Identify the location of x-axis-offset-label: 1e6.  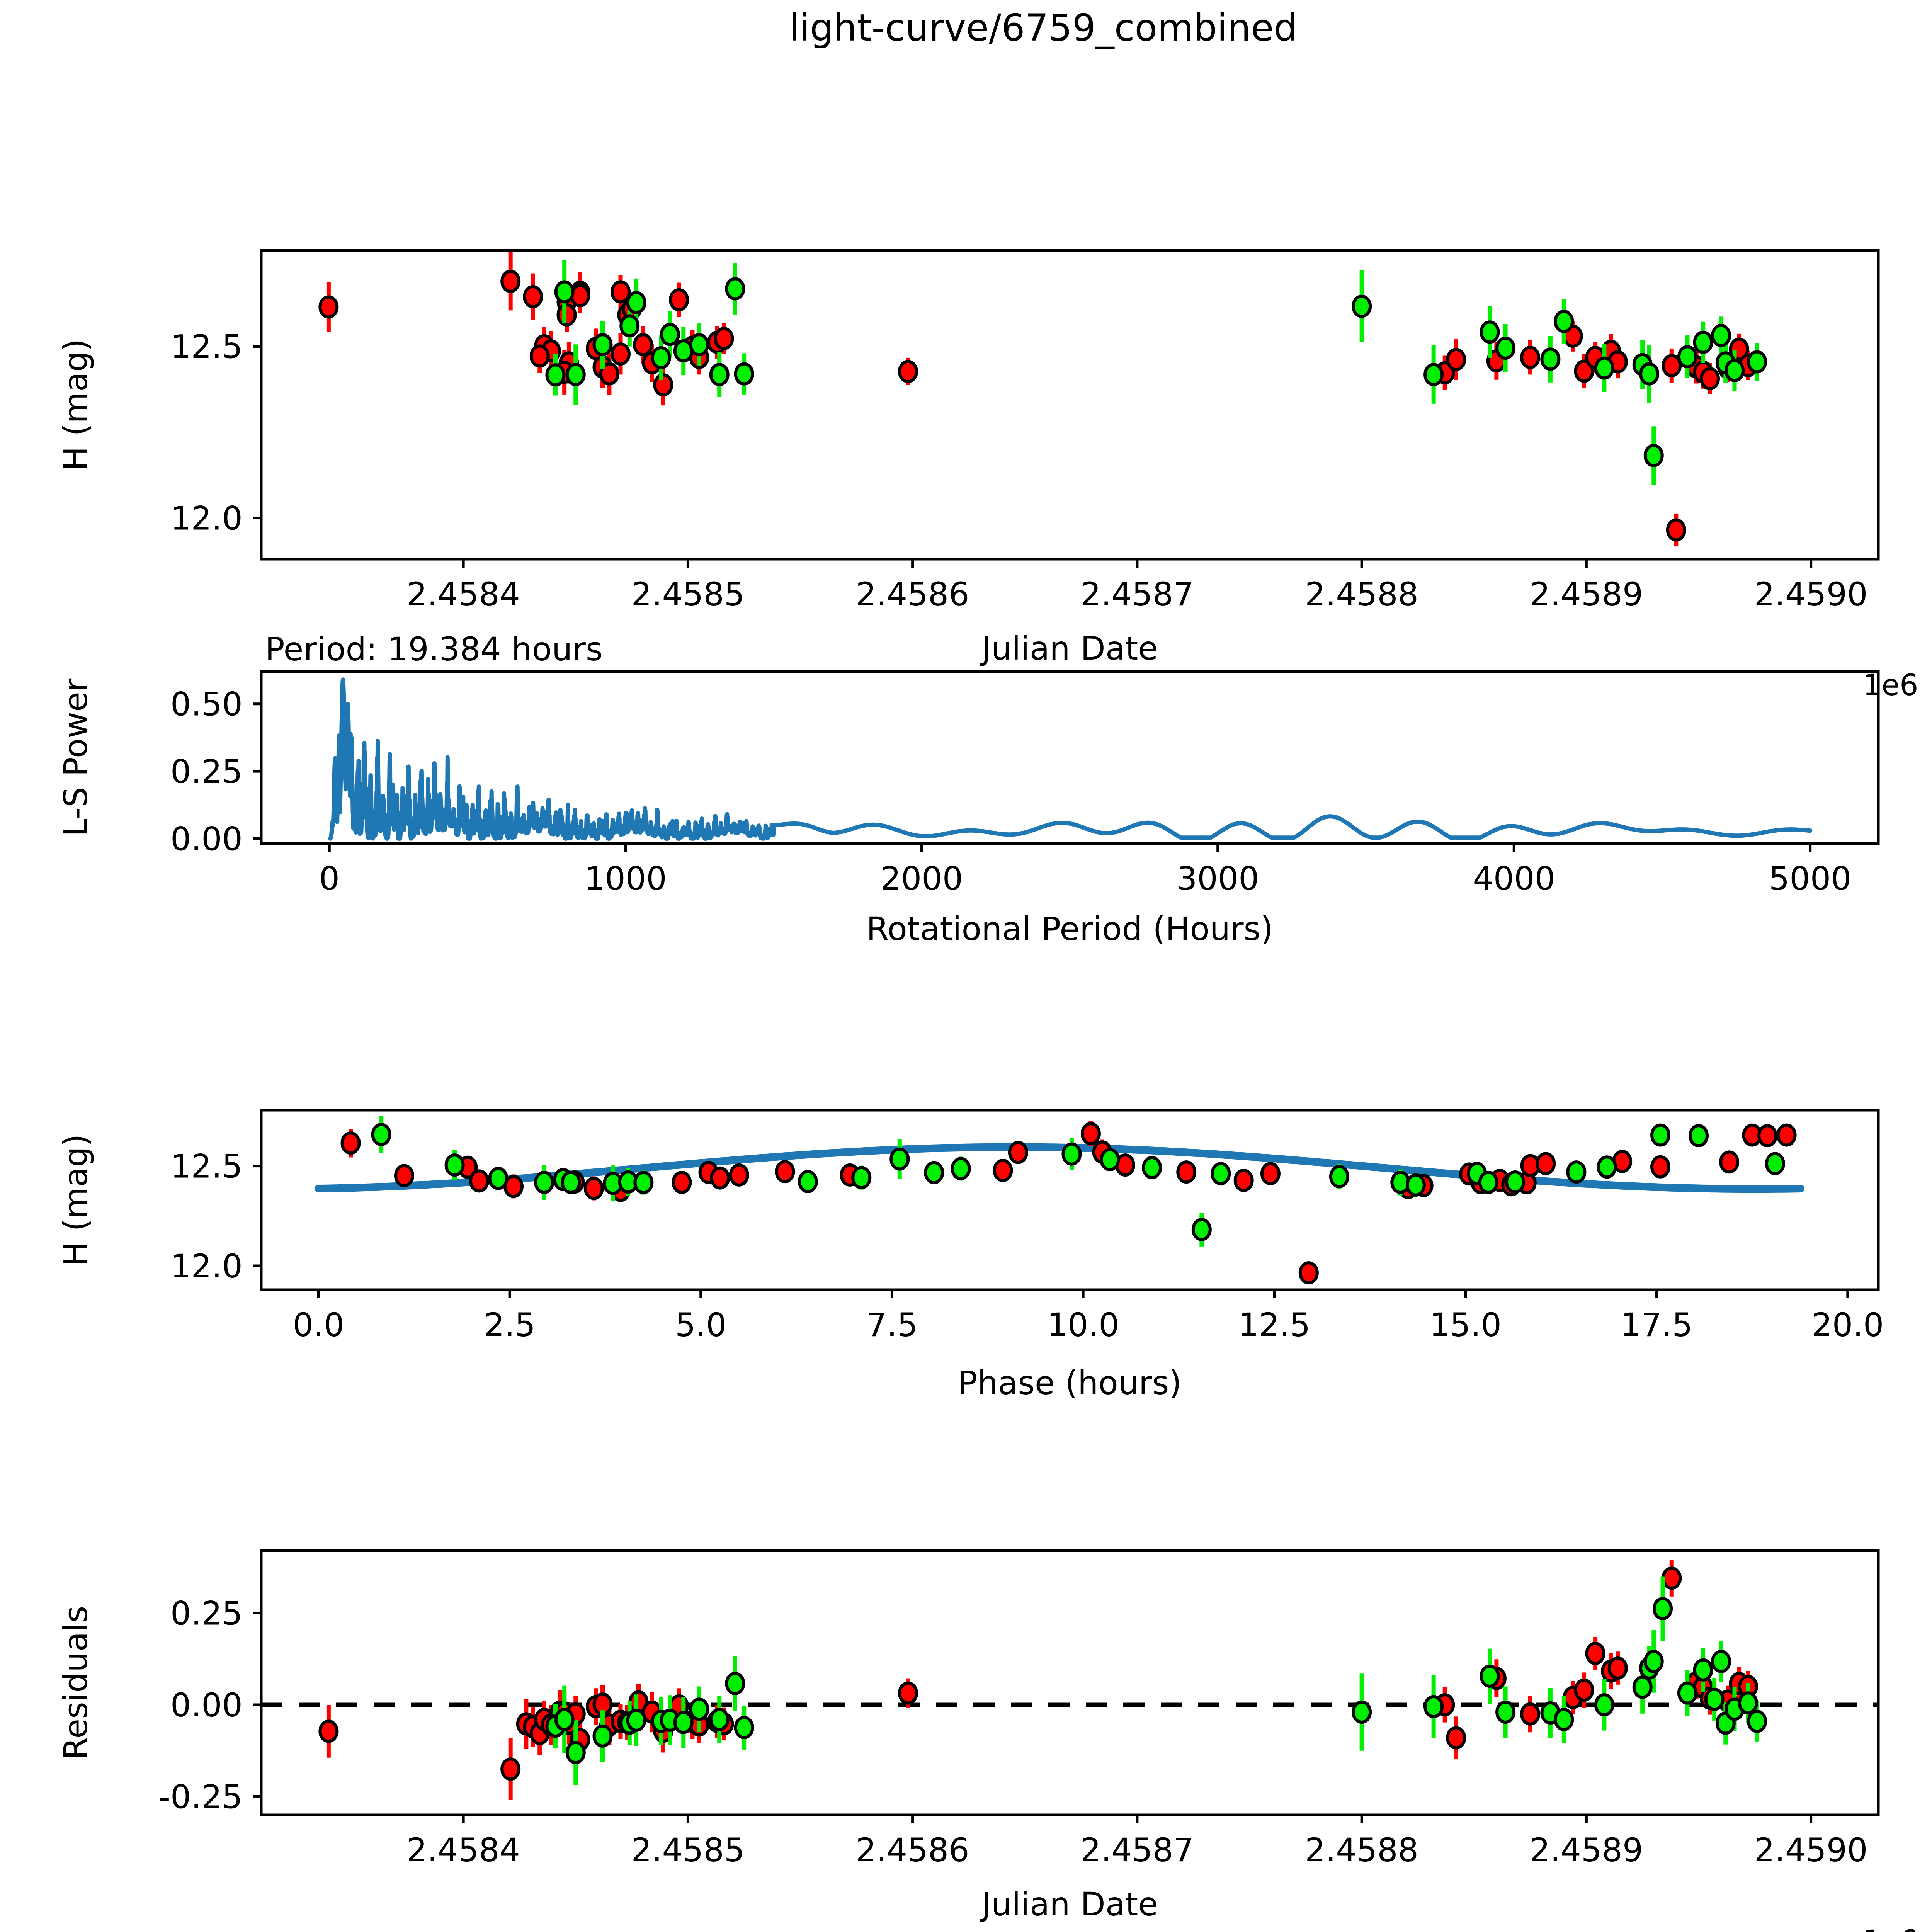
(1891, 1927).